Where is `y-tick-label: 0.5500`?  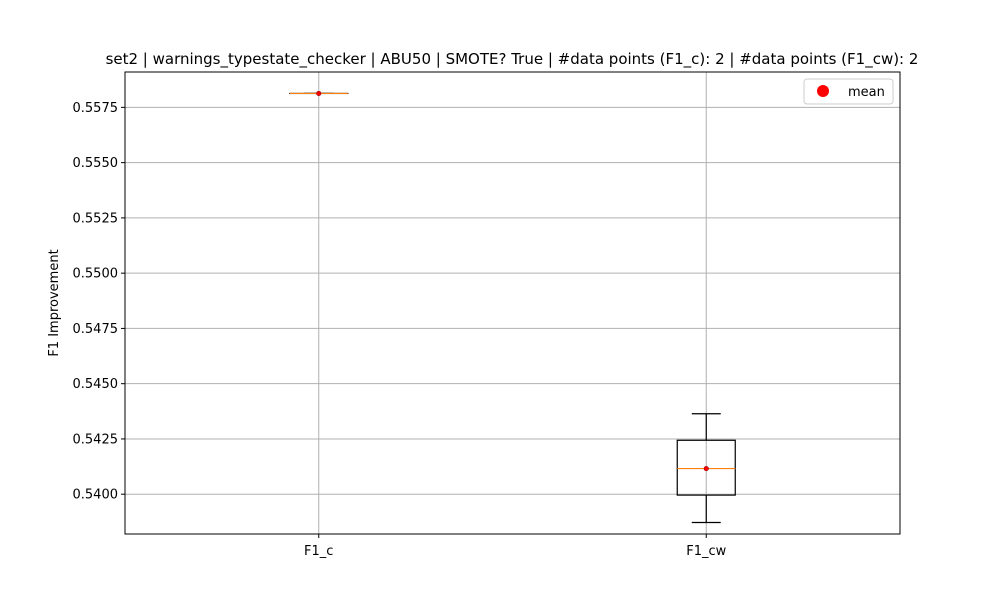
y-tick-label: 0.5500 is located at coordinates (96, 274).